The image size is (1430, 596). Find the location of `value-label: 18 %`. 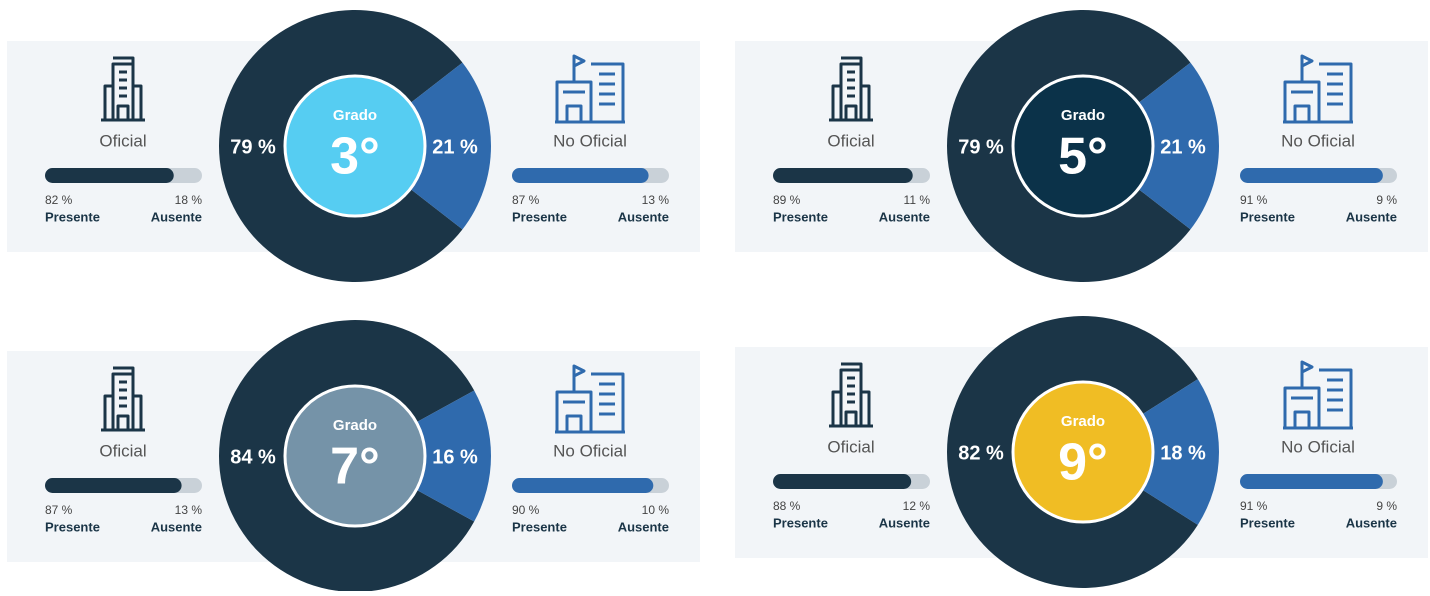

value-label: 18 % is located at coordinates (1183, 453).